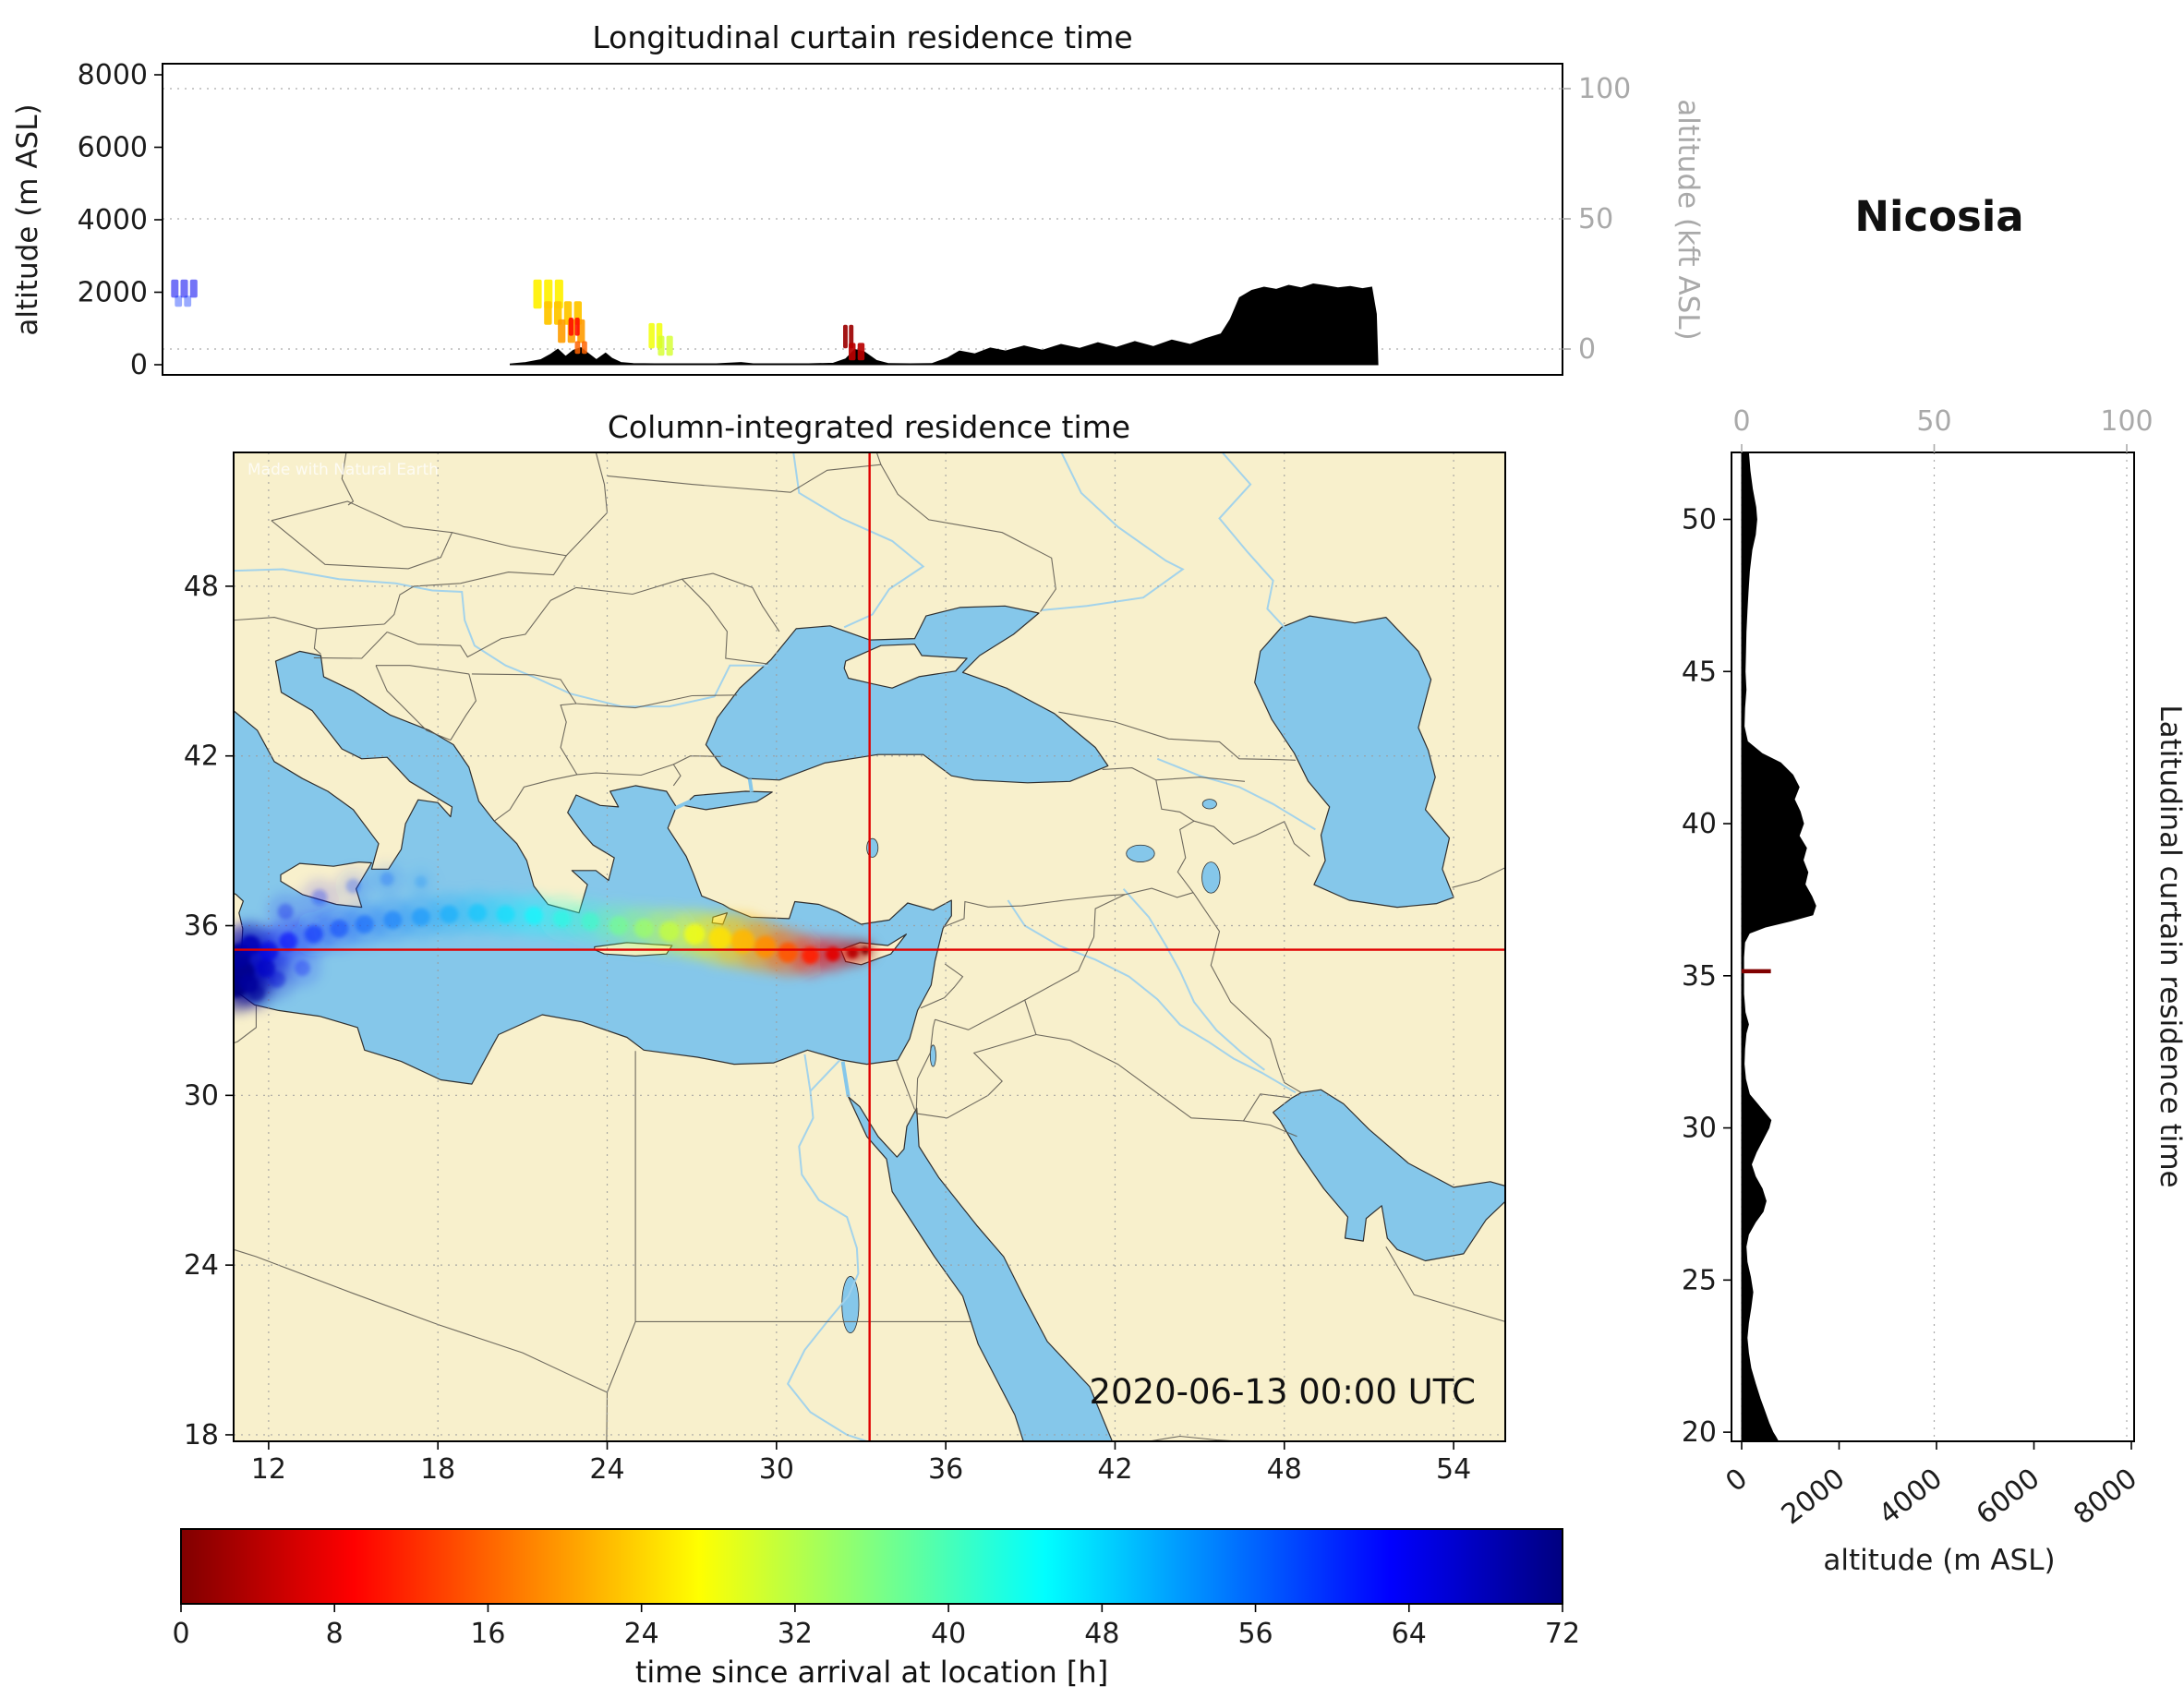 This screenshot has width=2184, height=1698. What do you see at coordinates (201, 1435) in the screenshot?
I see `ytick-lat-label: 18` at bounding box center [201, 1435].